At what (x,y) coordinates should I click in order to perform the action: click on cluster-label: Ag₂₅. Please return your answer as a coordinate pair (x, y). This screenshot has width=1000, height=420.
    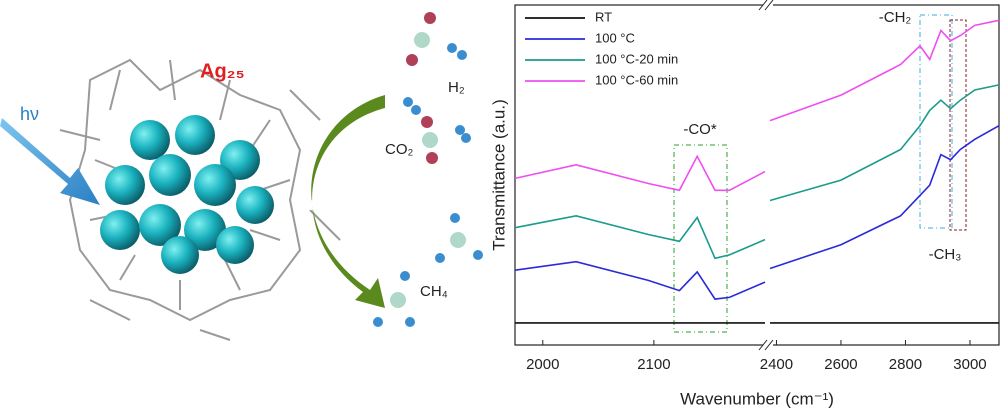
    Looking at the image, I should click on (222, 71).